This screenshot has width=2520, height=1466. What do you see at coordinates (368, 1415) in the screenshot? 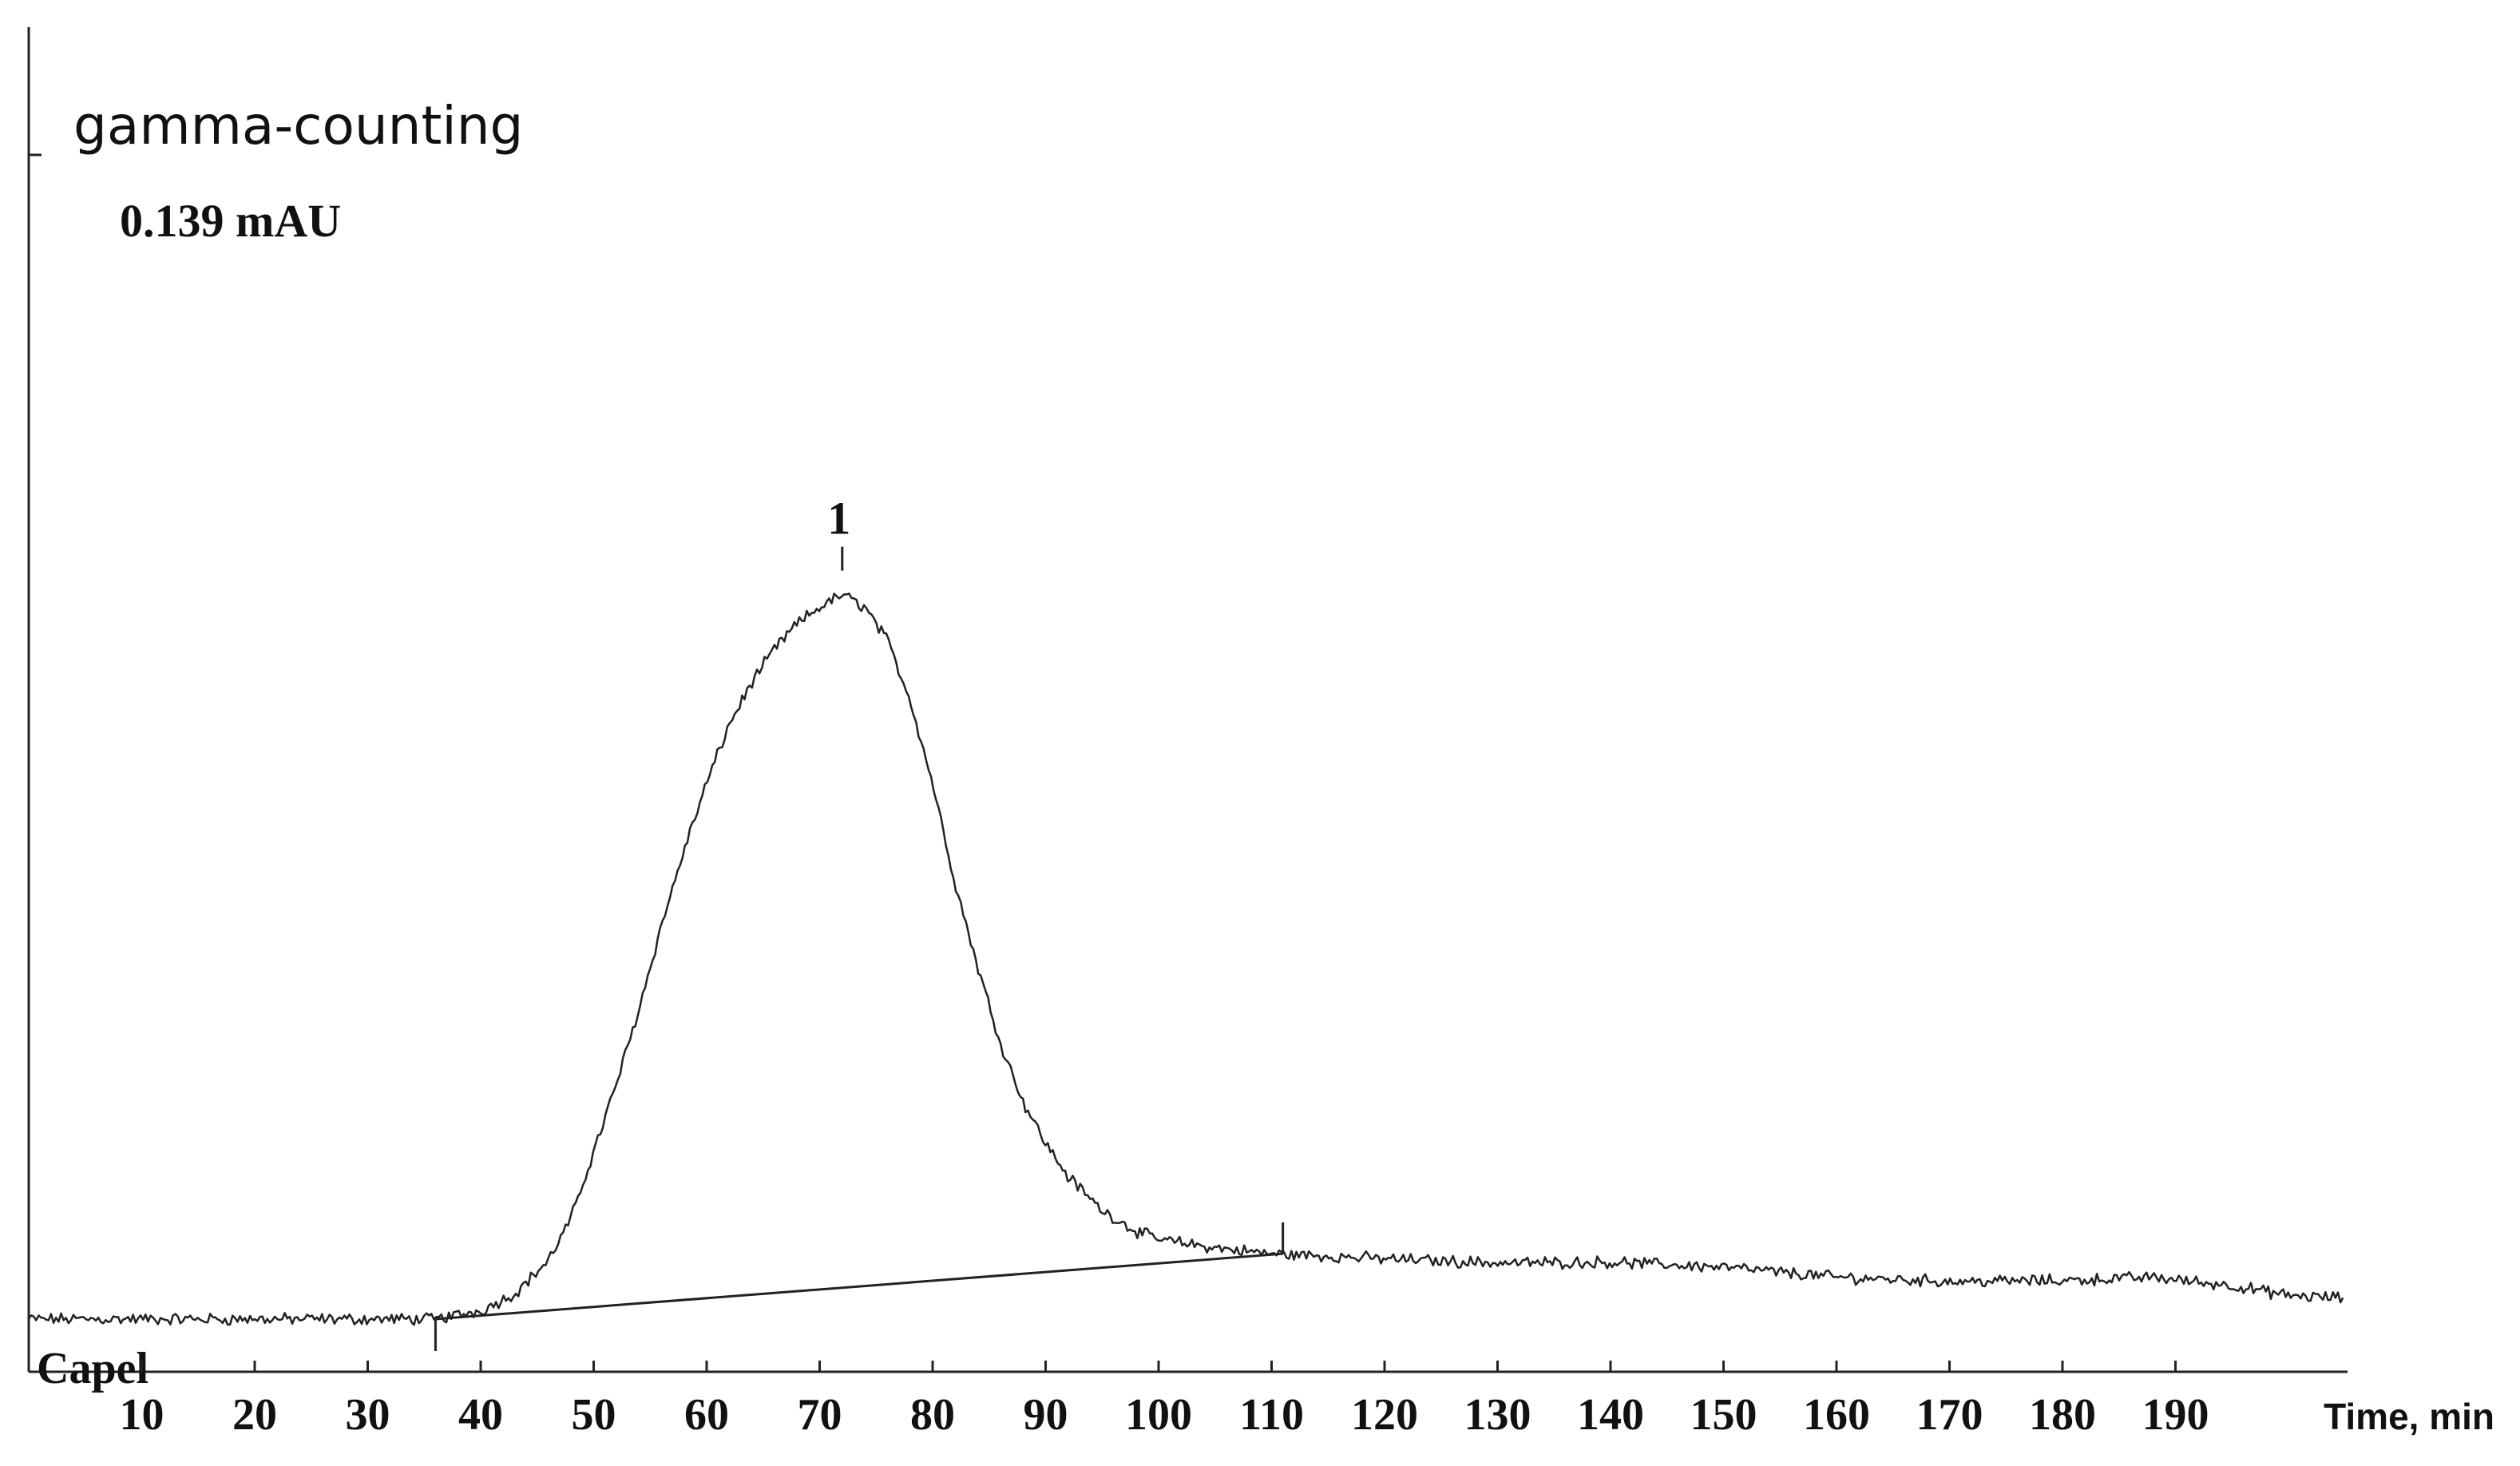
I see `x-tick-label-30: 30` at bounding box center [368, 1415].